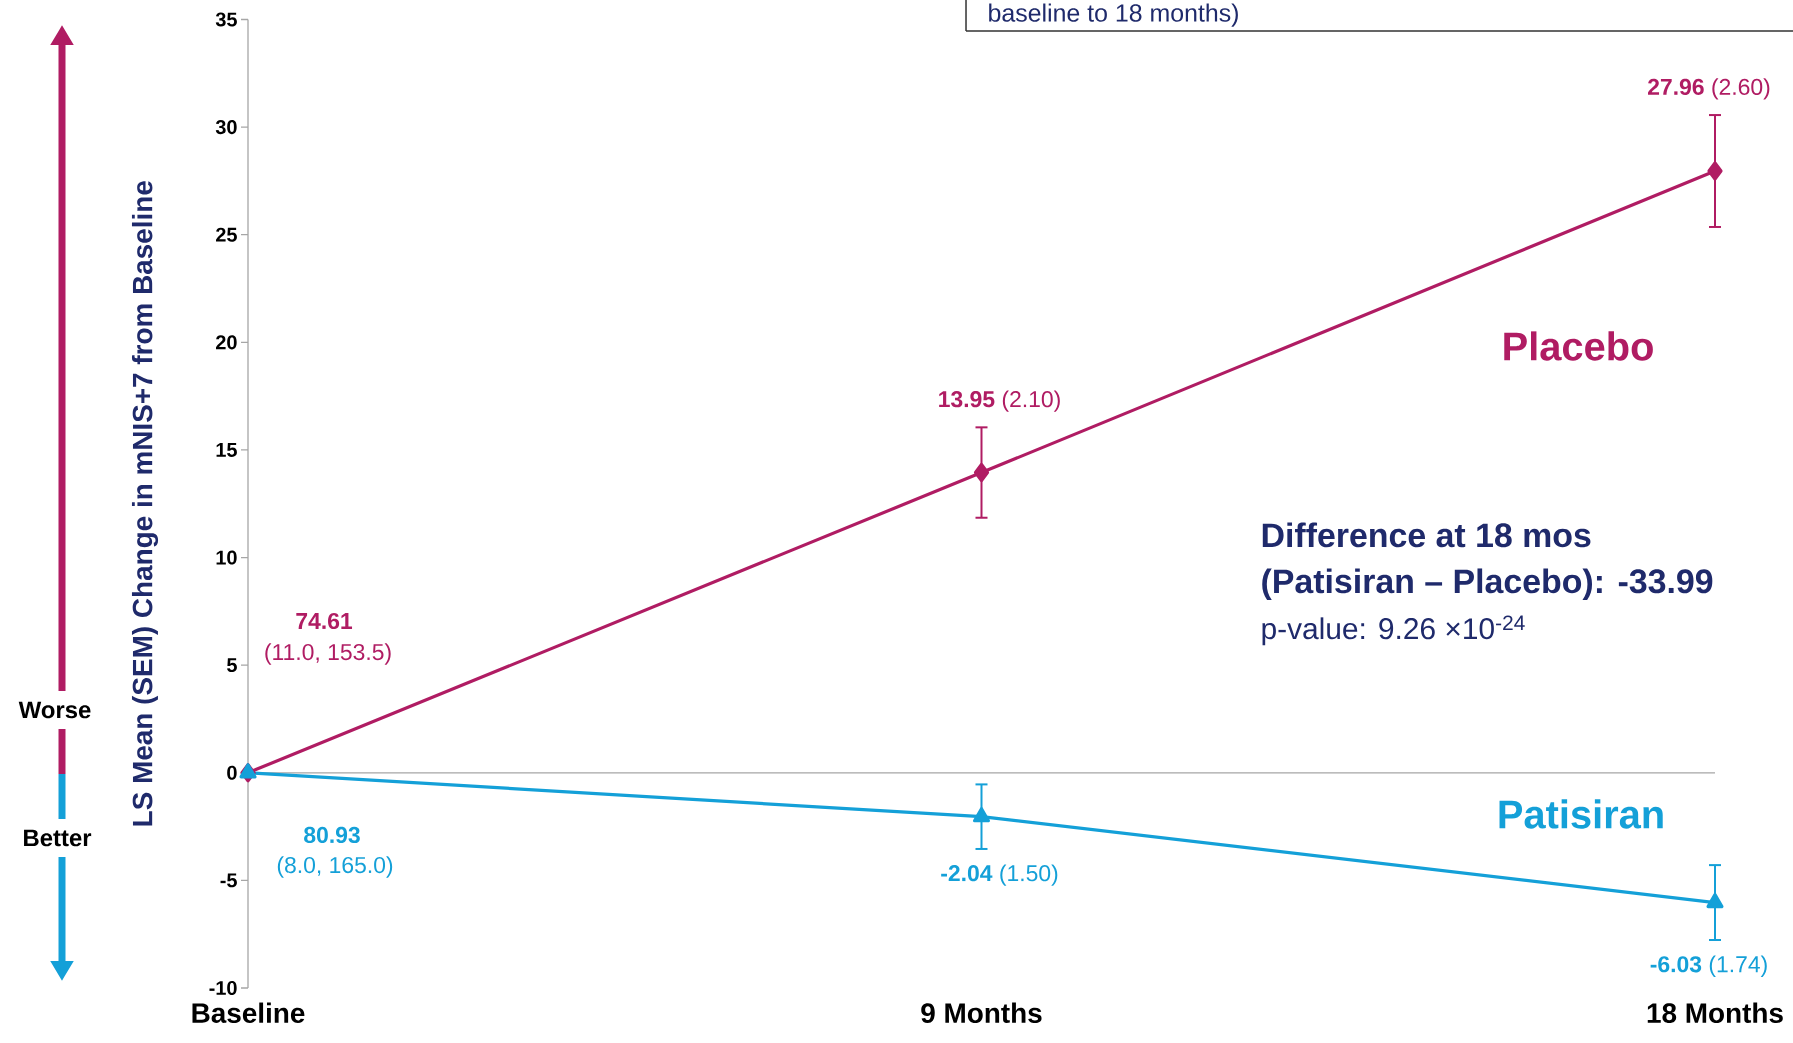 The image size is (1793, 1043). What do you see at coordinates (332, 835) in the screenshot?
I see `annotation: 80.93` at bounding box center [332, 835].